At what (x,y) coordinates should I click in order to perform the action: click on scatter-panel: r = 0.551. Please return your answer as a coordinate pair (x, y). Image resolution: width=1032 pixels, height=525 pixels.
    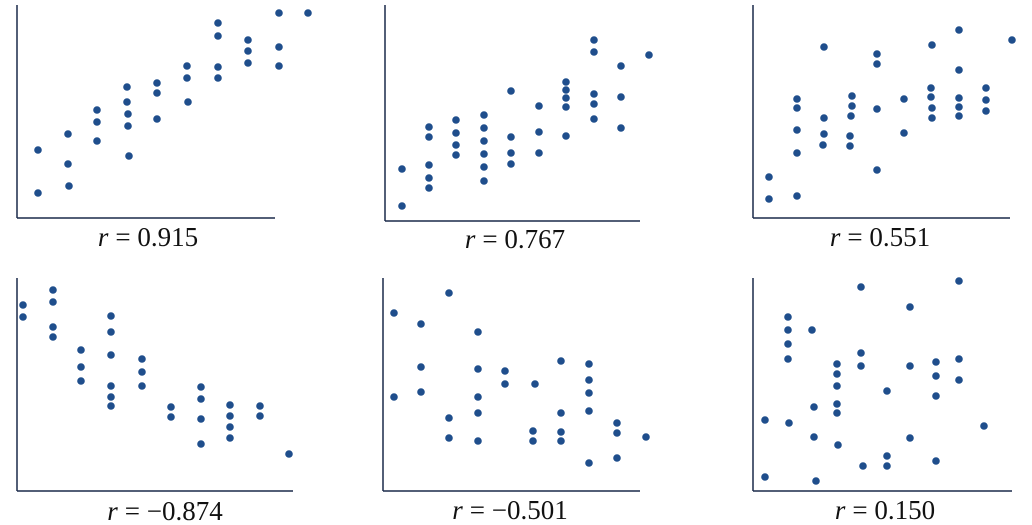
    Looking at the image, I should click on (884, 128).